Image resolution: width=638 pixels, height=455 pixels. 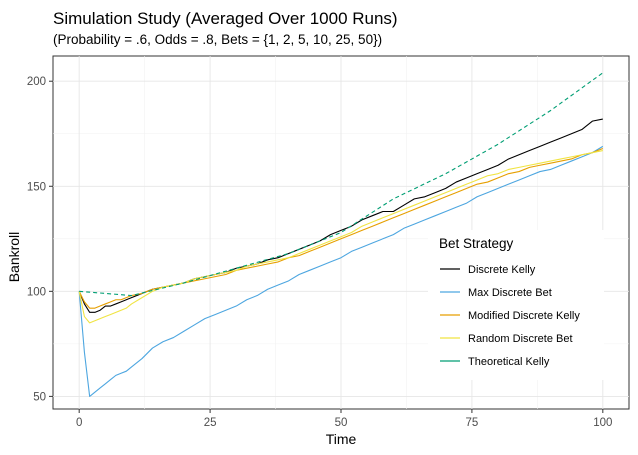 What do you see at coordinates (36, 292) in the screenshot?
I see `y-tick-label: 100` at bounding box center [36, 292].